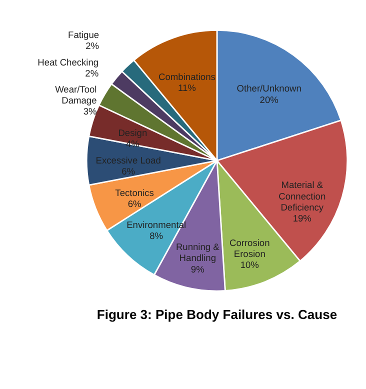  What do you see at coordinates (76, 95) in the screenshot?
I see `slice-label: Wear/Tool Damage` at bounding box center [76, 95].